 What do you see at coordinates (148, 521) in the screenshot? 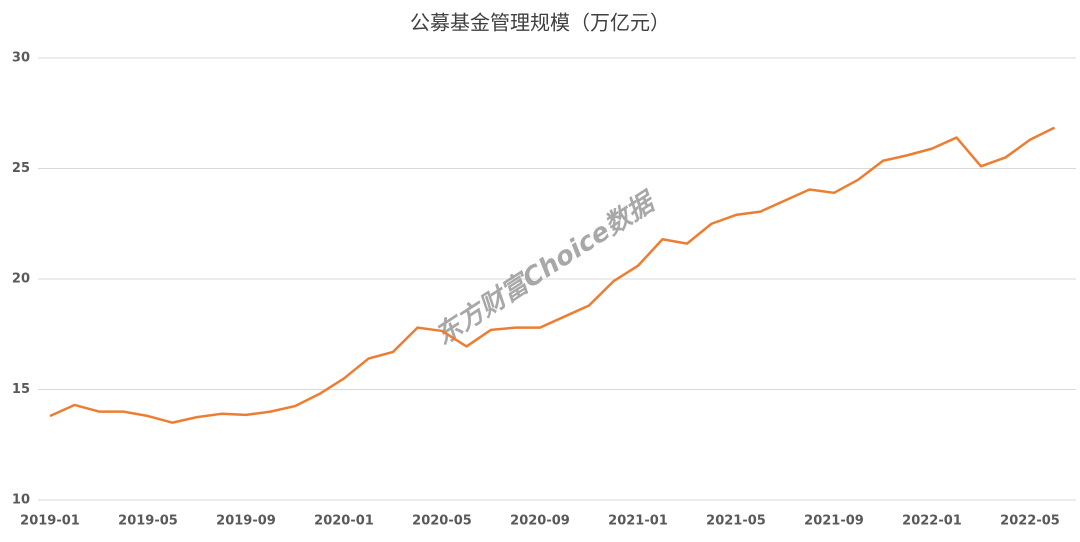
I see `x-tick-label: 2019-05` at bounding box center [148, 521].